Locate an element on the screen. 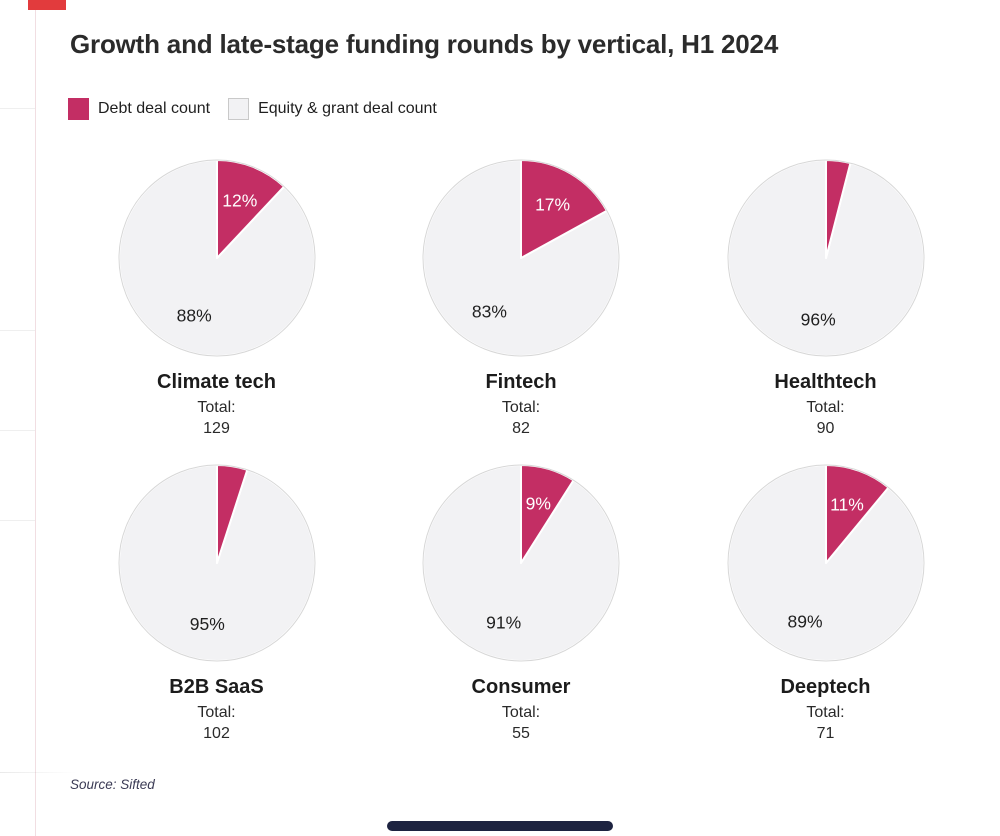 Image resolution: width=1000 pixels, height=836 pixels. pie-svg: 12% 88% is located at coordinates (216, 258).